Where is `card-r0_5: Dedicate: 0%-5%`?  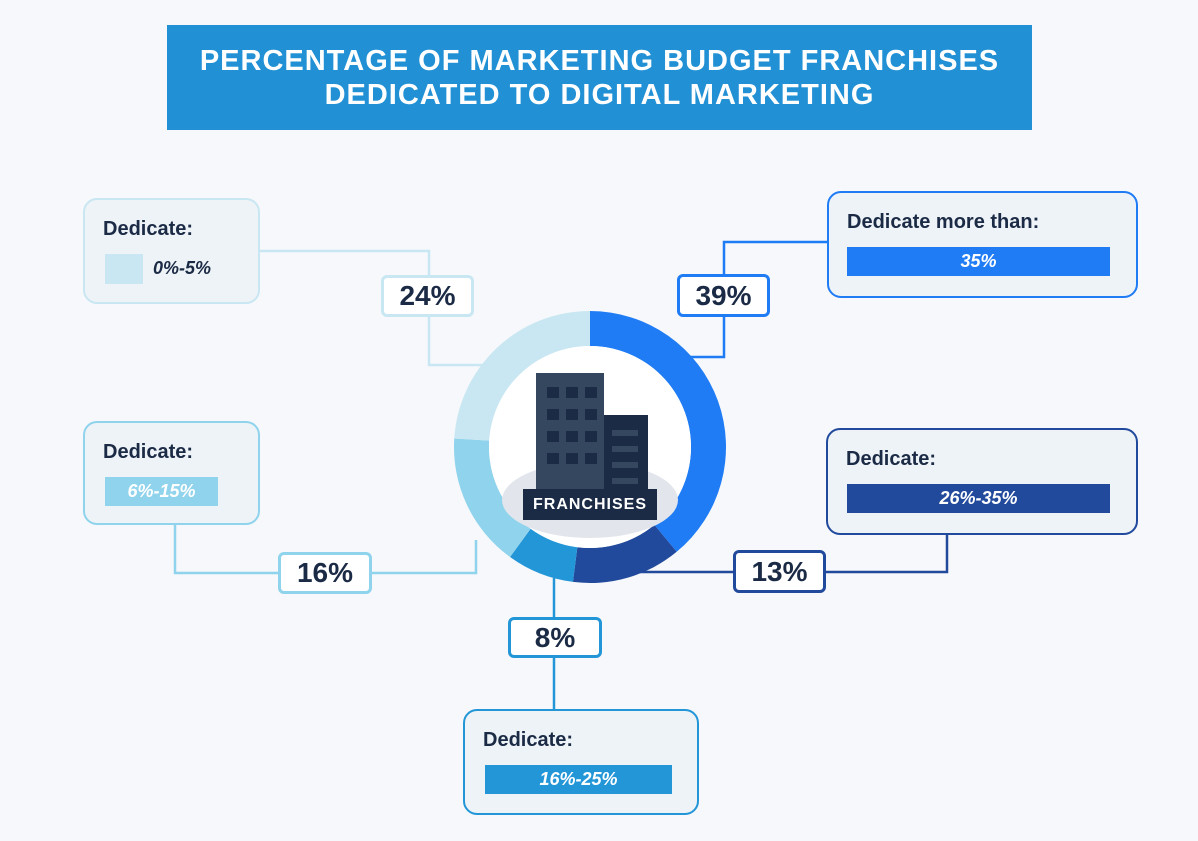 card-r0_5: Dedicate: 0%-5% is located at coordinates (171, 251).